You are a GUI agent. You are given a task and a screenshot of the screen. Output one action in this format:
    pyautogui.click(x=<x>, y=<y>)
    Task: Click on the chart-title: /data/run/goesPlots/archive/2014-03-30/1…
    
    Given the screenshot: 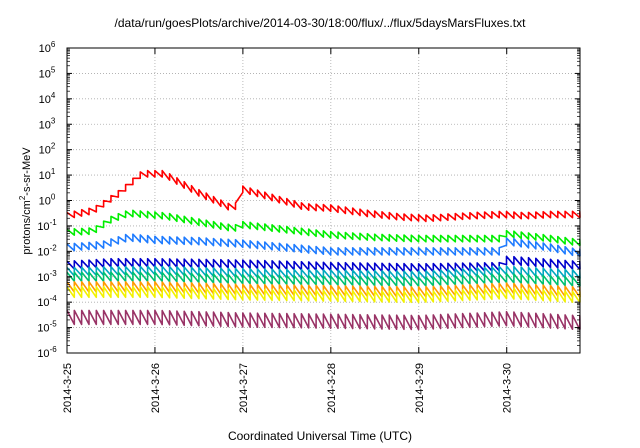 What is the action you would take?
    pyautogui.click(x=320, y=23)
    